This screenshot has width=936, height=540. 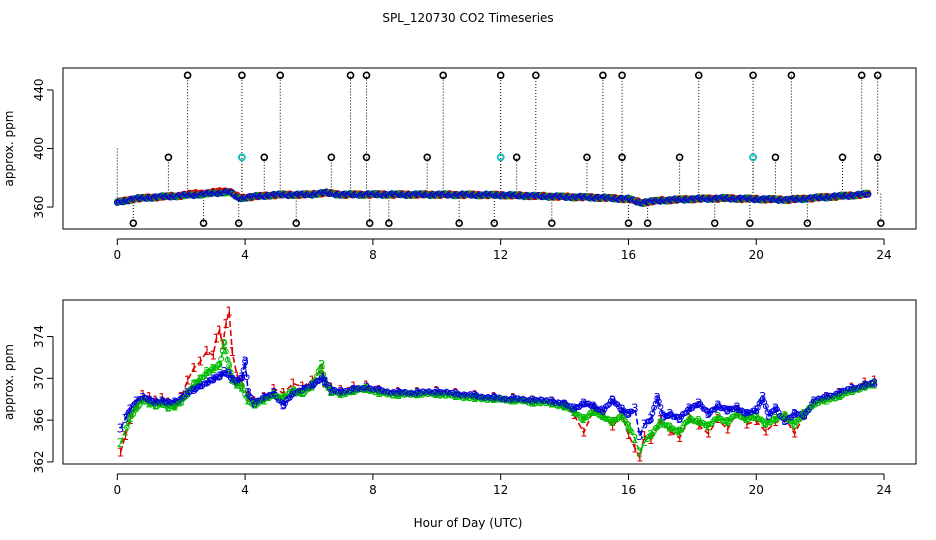 What do you see at coordinates (245, 490) in the screenshot?
I see `x-tick-label: 4` at bounding box center [245, 490].